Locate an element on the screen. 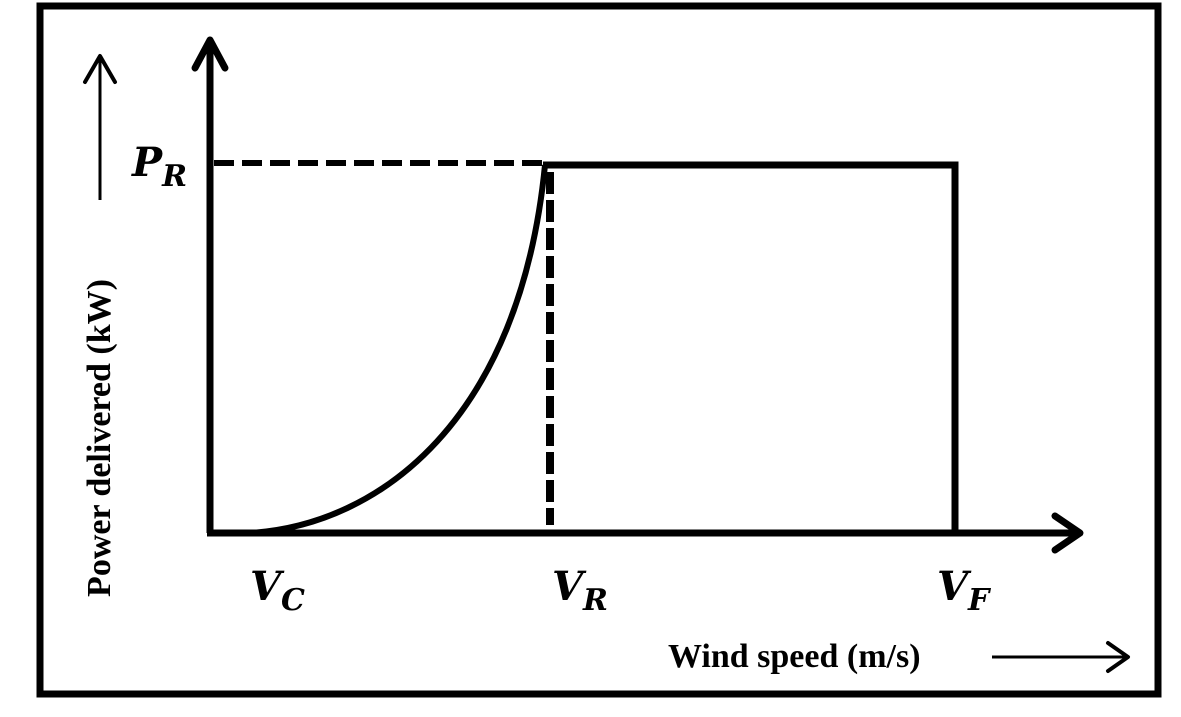 Image resolution: width=1181 pixels, height=717 pixels. x-axis is located at coordinates (645, 533).